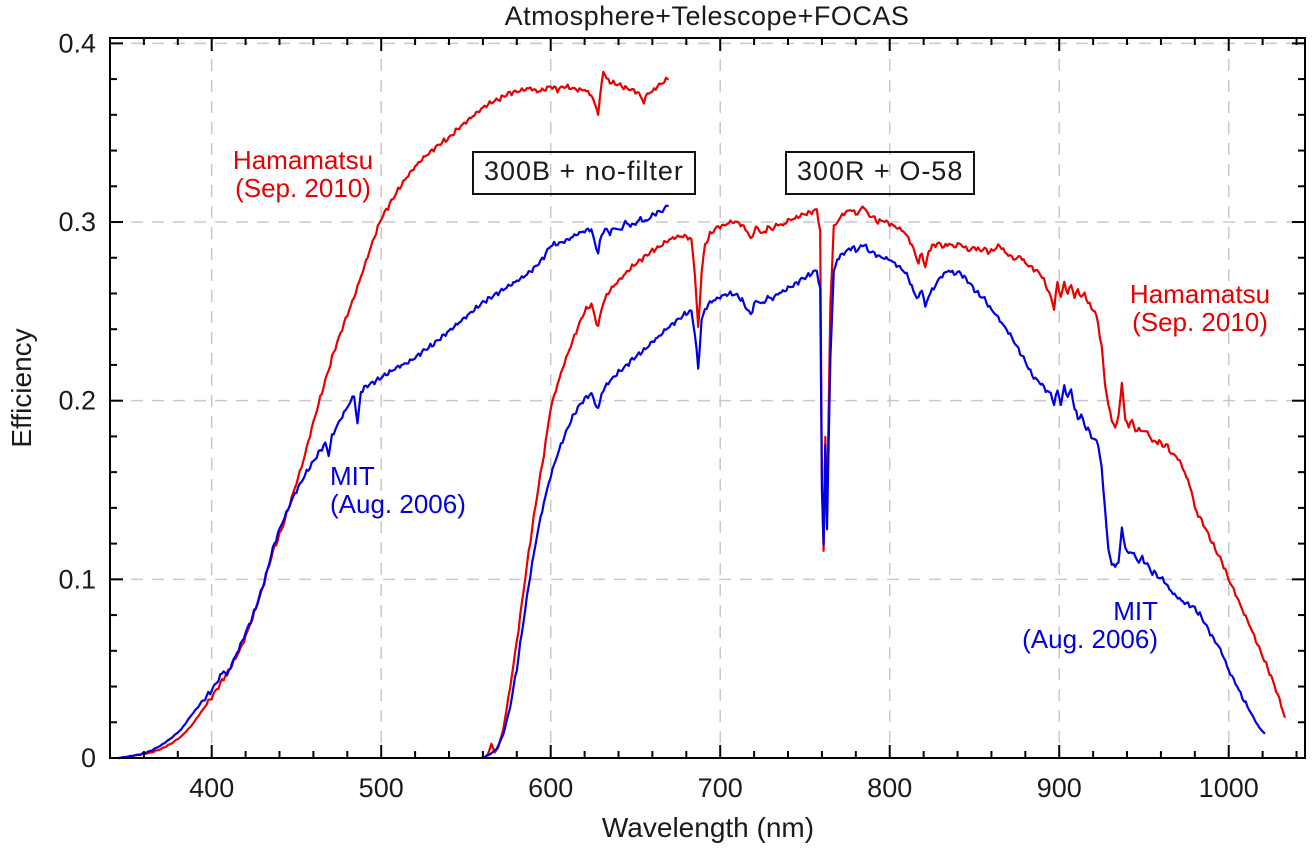 This screenshot has width=1313, height=854. What do you see at coordinates (550, 788) in the screenshot?
I see `x-tick-label: 600` at bounding box center [550, 788].